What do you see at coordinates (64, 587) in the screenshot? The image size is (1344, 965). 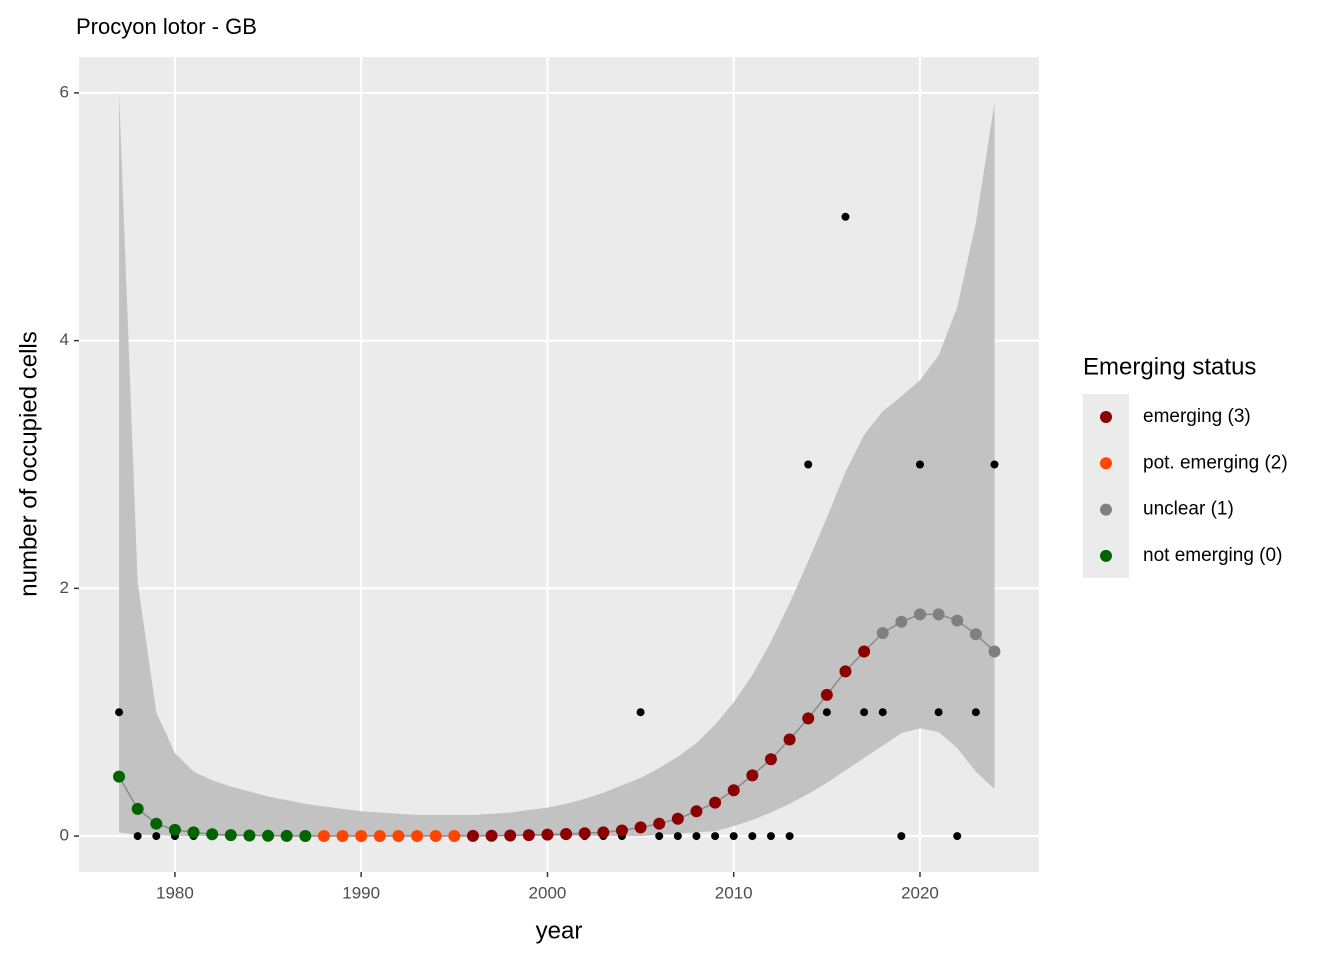 I see `y-tick-label: 2` at bounding box center [64, 587].